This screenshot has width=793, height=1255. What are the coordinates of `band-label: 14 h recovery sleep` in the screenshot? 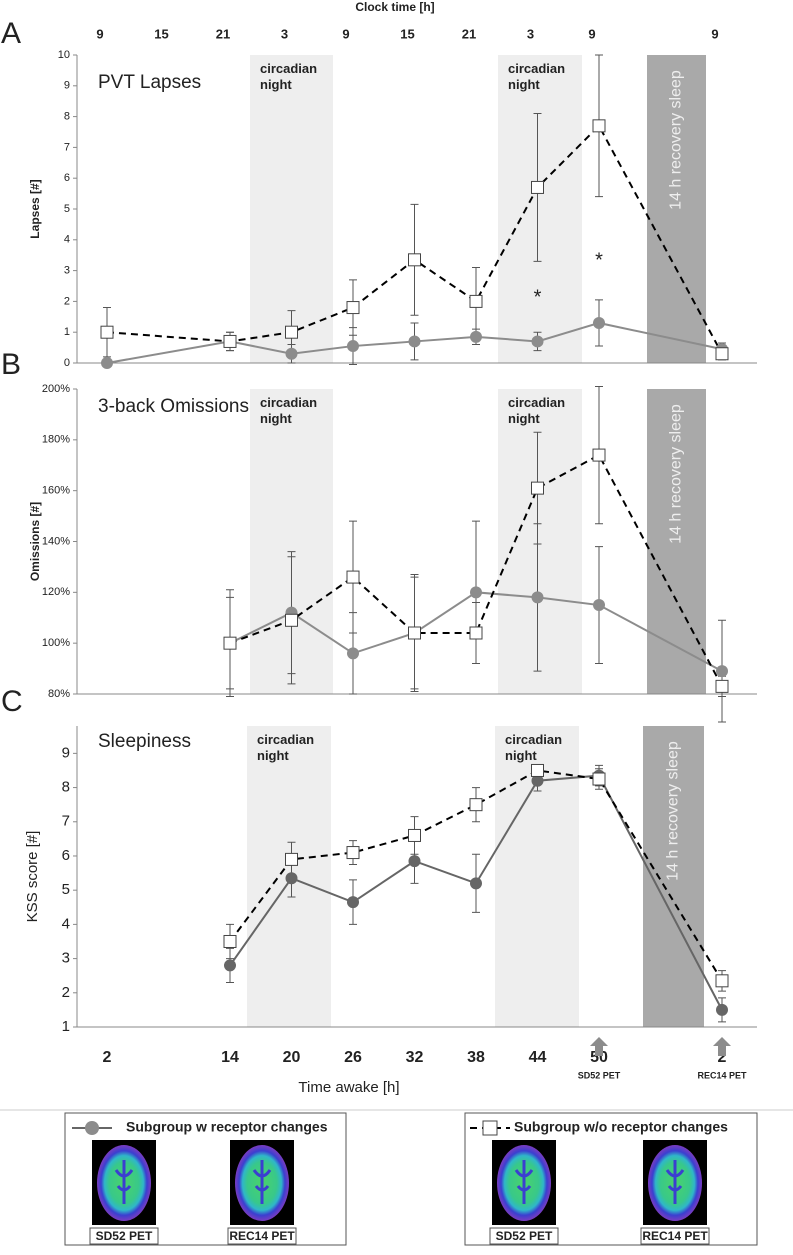 It's located at (676, 140).